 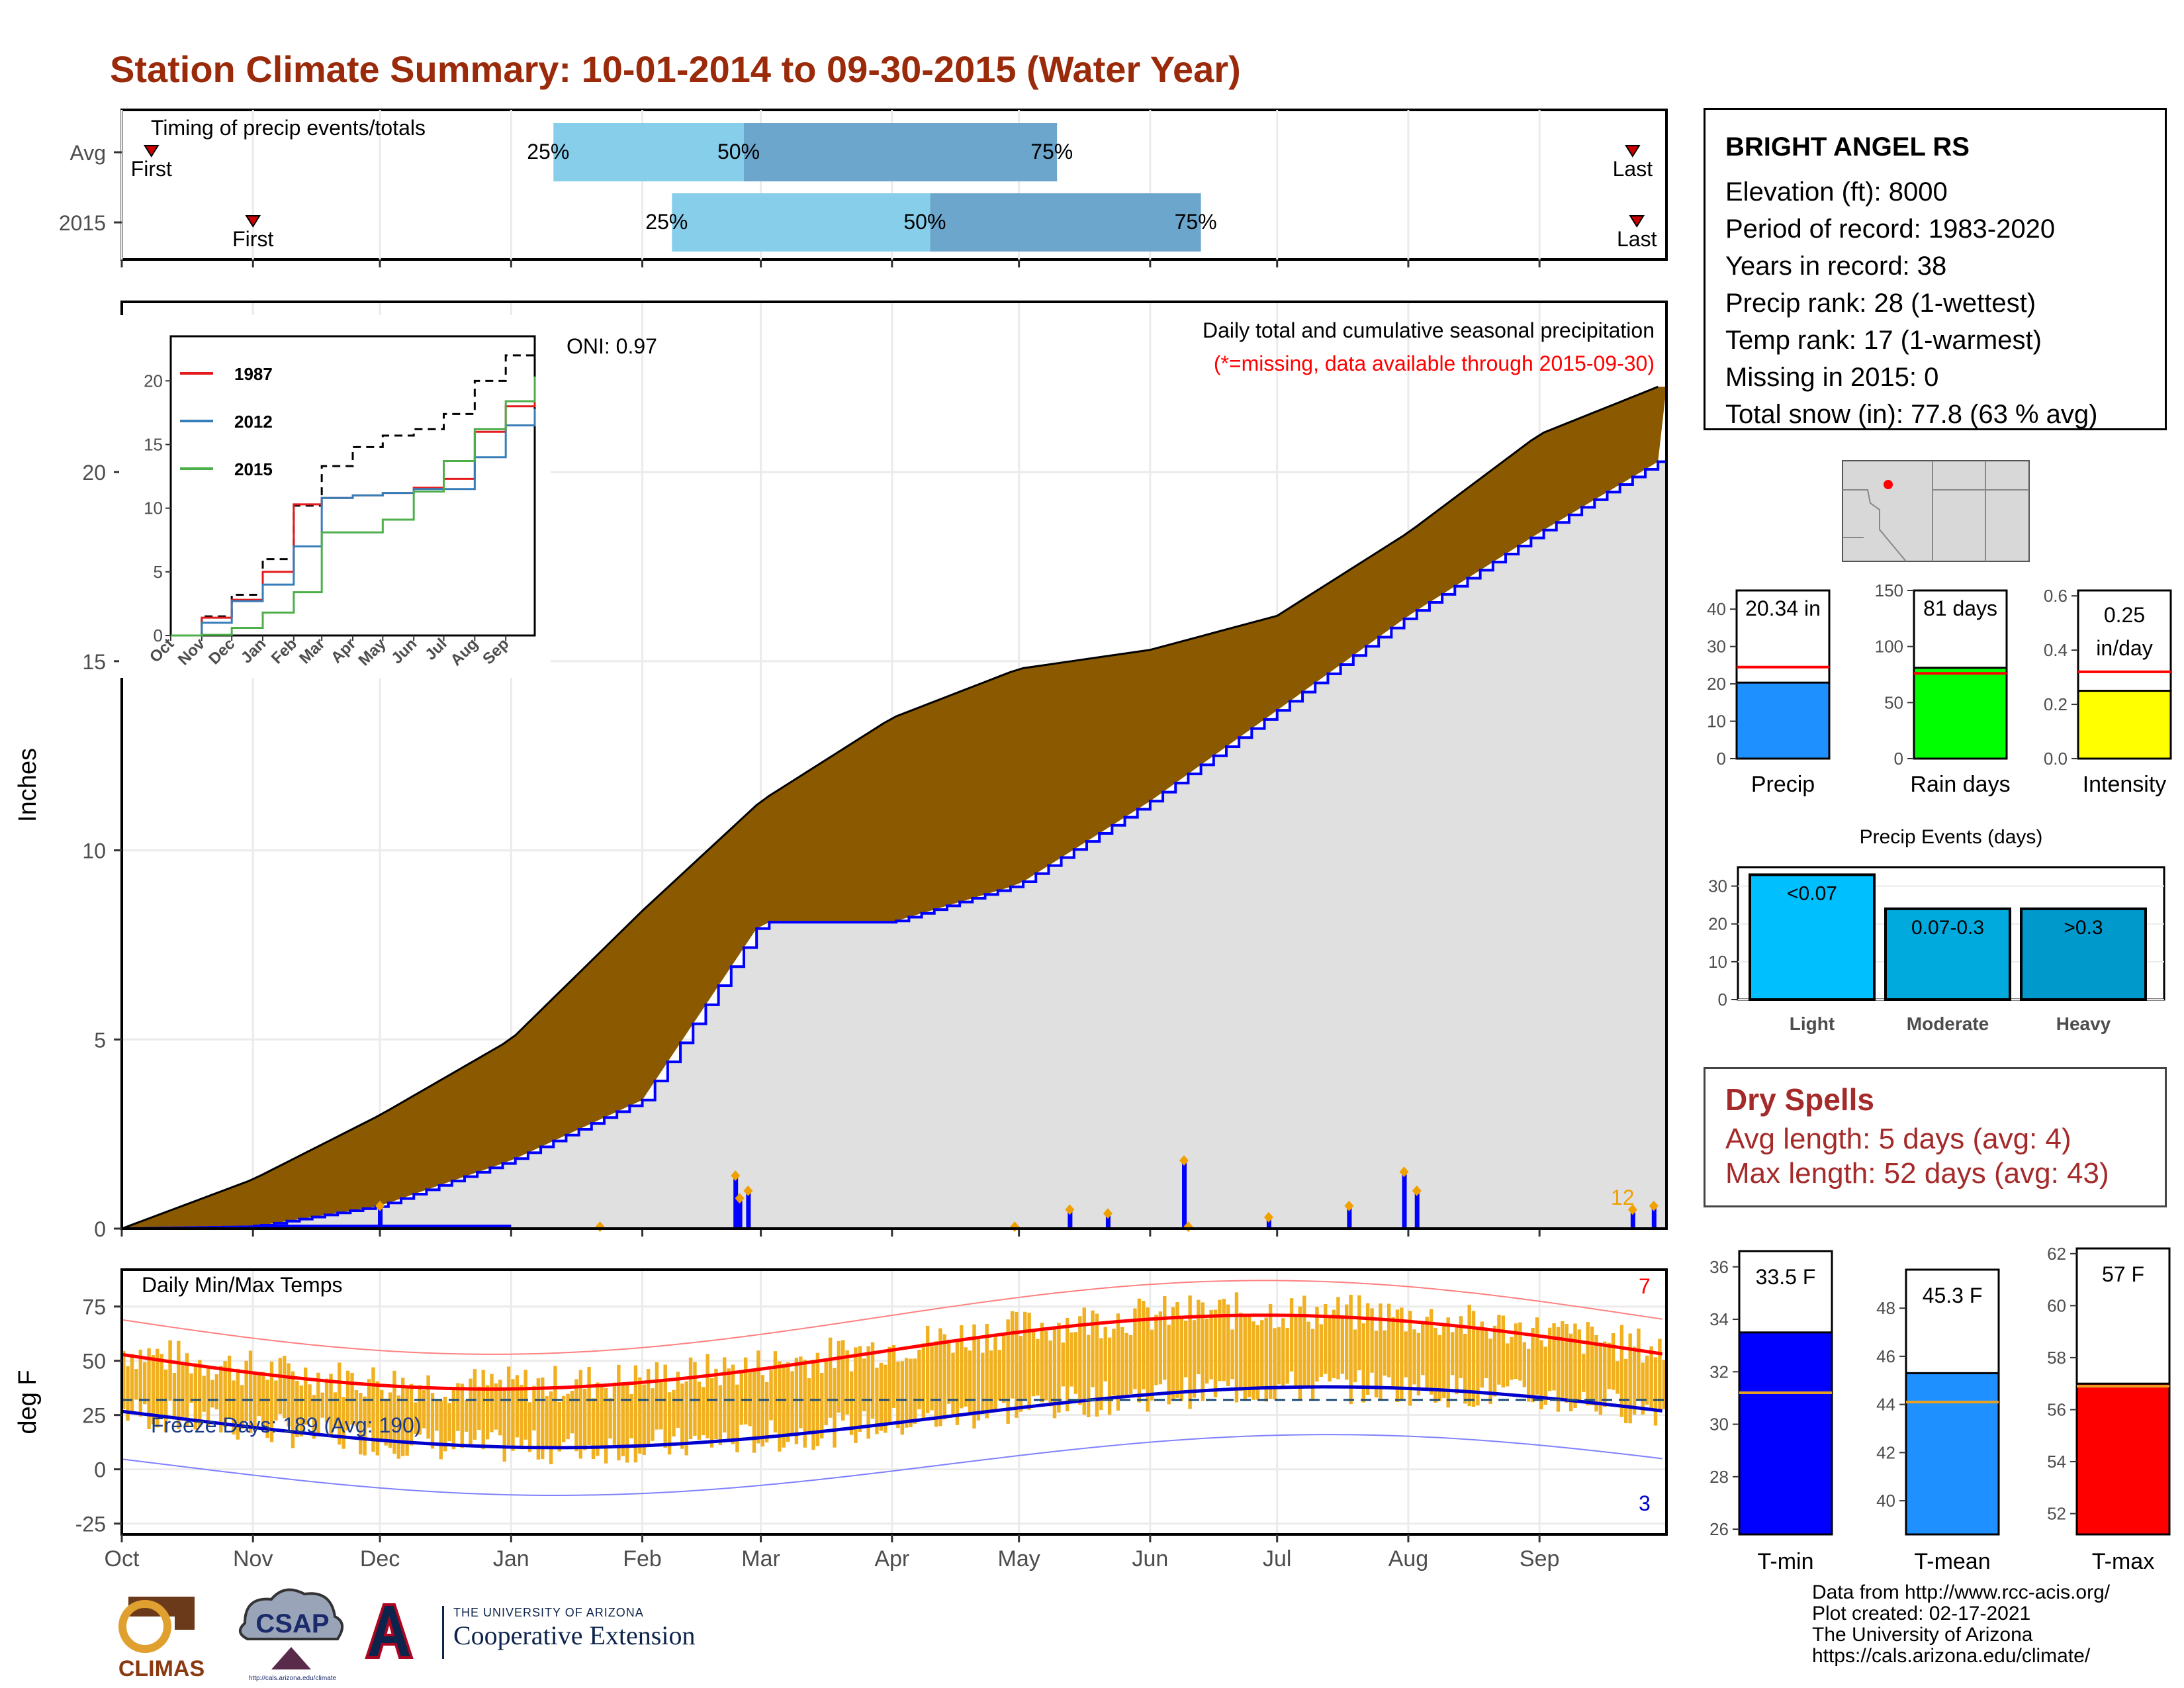 What do you see at coordinates (1800, 1099) in the screenshot?
I see `dry-spells-title: Dry Spells` at bounding box center [1800, 1099].